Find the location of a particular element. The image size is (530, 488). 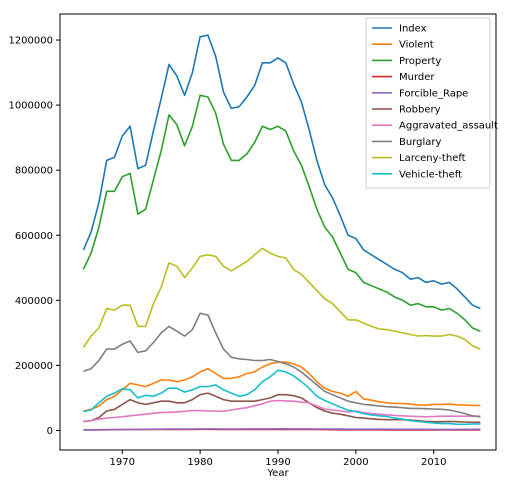

legend-label-aggravated-assault: Aggravated_assault is located at coordinates (448, 126).